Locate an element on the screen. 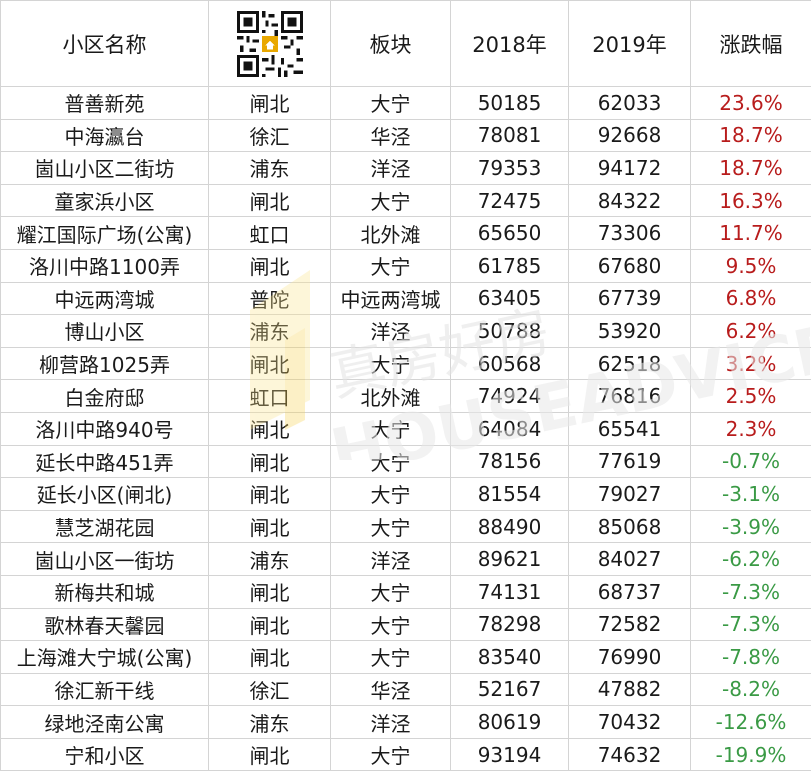 The width and height of the screenshot is (811, 780). table-row: 崮山小区二街坊 浦东 洋泾 79353 94172 18.7% is located at coordinates (405, 168).